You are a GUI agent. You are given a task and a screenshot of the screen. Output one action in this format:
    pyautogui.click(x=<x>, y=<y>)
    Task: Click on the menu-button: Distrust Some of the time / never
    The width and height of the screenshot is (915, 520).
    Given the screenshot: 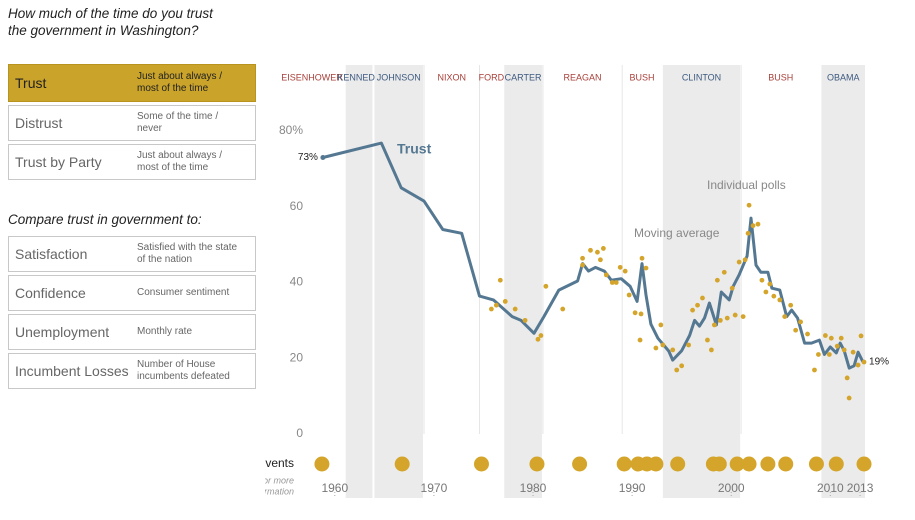 What is the action you would take?
    pyautogui.click(x=132, y=123)
    